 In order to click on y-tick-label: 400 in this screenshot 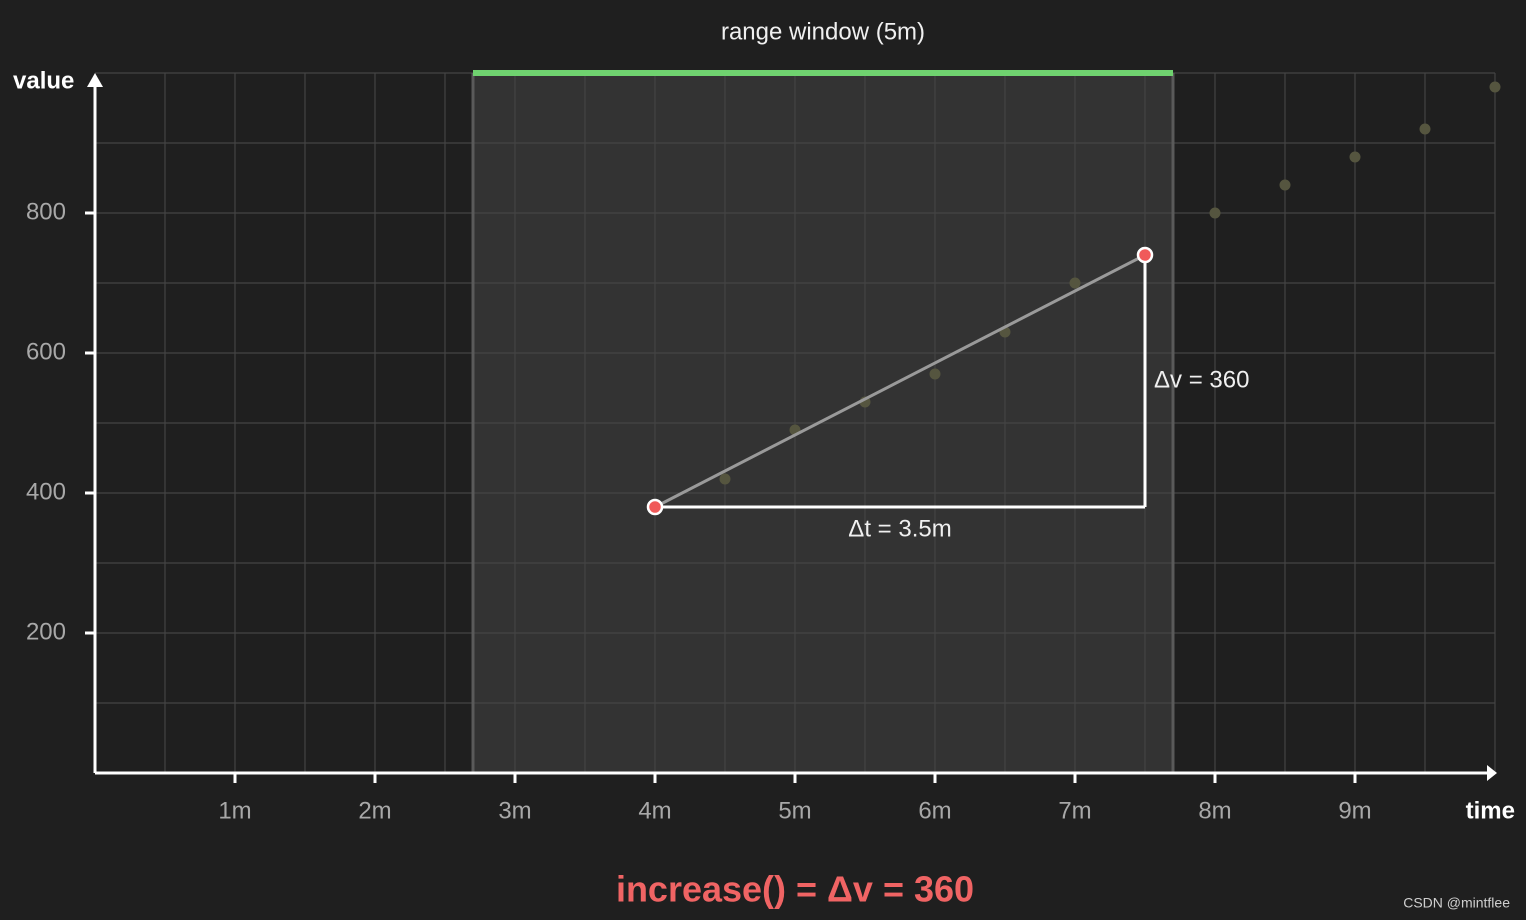, I will do `click(46, 491)`.